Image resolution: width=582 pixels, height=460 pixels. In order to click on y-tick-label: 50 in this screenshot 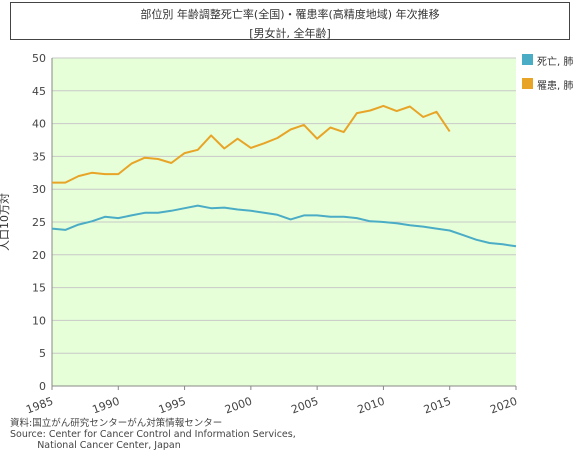, I will do `click(39, 58)`.